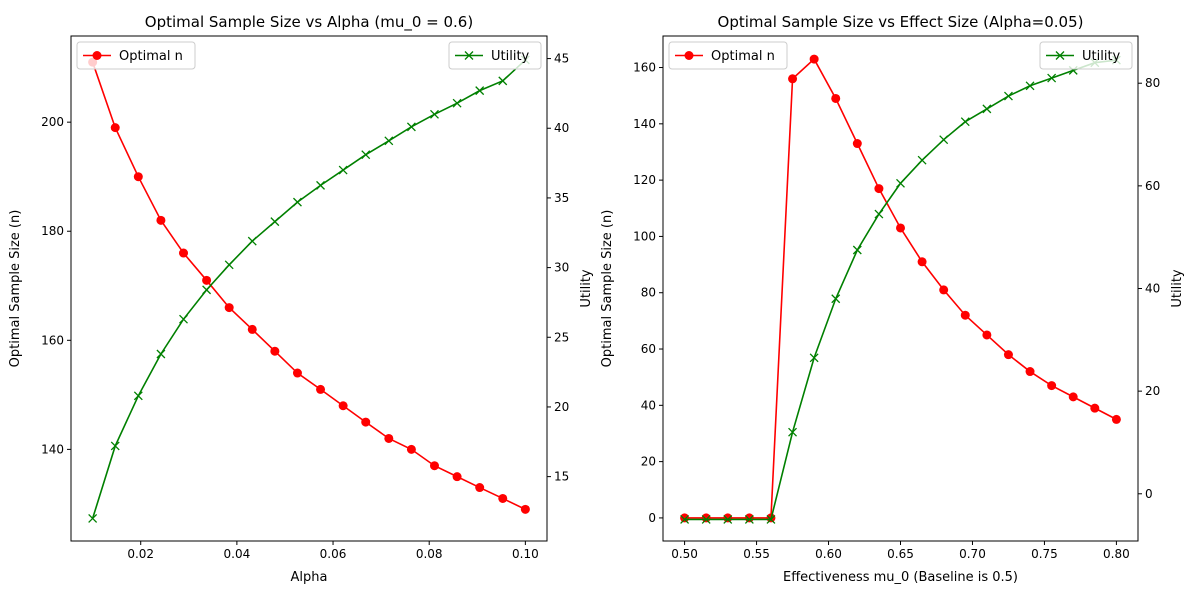  Describe the element at coordinates (1152, 391) in the screenshot. I see `y-right-tick-label: 20` at that location.